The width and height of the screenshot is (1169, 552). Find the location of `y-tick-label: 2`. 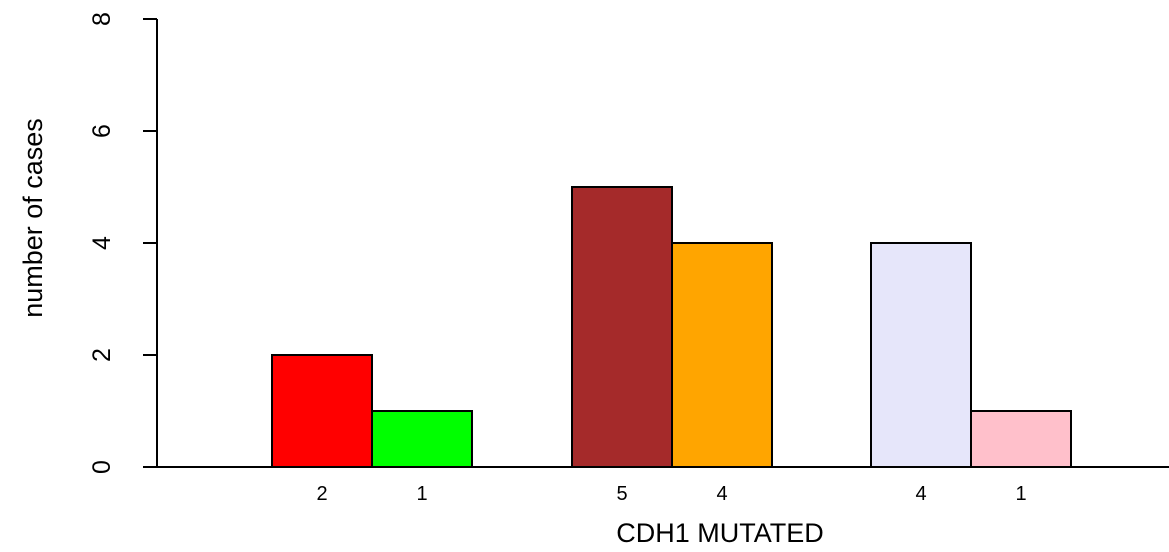

y-tick-label: 2 is located at coordinates (102, 355).